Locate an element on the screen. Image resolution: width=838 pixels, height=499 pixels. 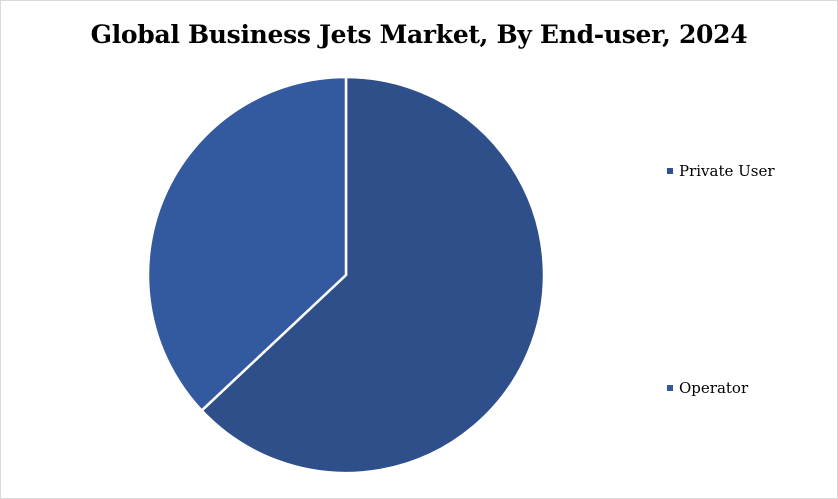
legend-item-operator: Operator is located at coordinates (707, 388).